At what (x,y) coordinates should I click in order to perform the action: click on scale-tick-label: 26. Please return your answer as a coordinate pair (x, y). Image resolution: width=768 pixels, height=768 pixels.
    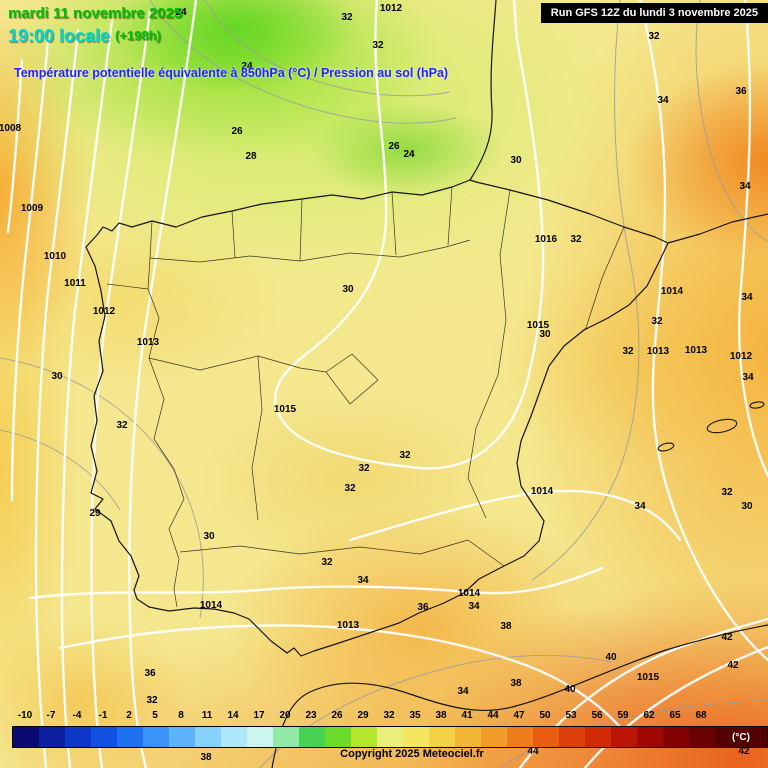
    Looking at the image, I should click on (337, 715).